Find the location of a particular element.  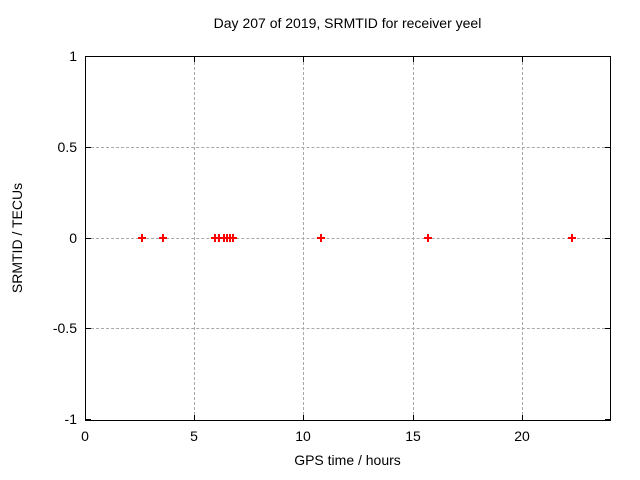

y-tick-label: 0 is located at coordinates (73, 238).